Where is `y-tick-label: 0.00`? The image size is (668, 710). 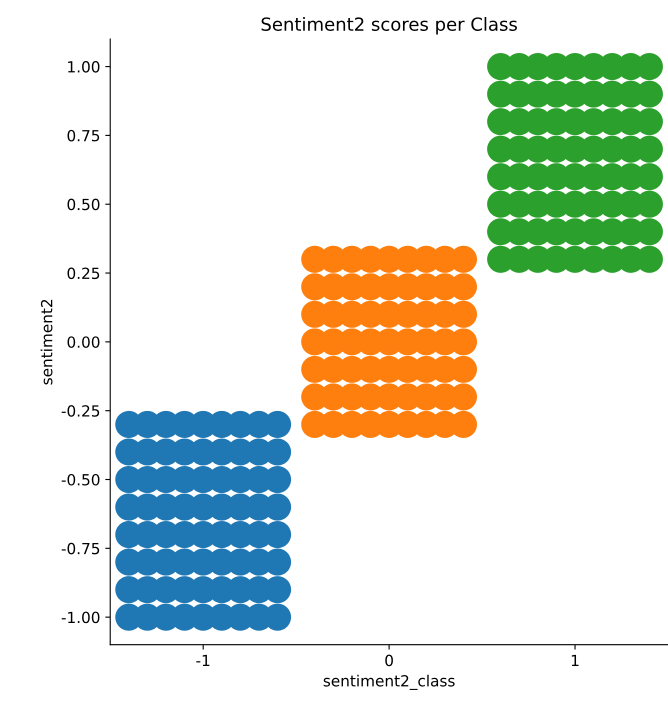
y-tick-label: 0.00 is located at coordinates (83, 342).